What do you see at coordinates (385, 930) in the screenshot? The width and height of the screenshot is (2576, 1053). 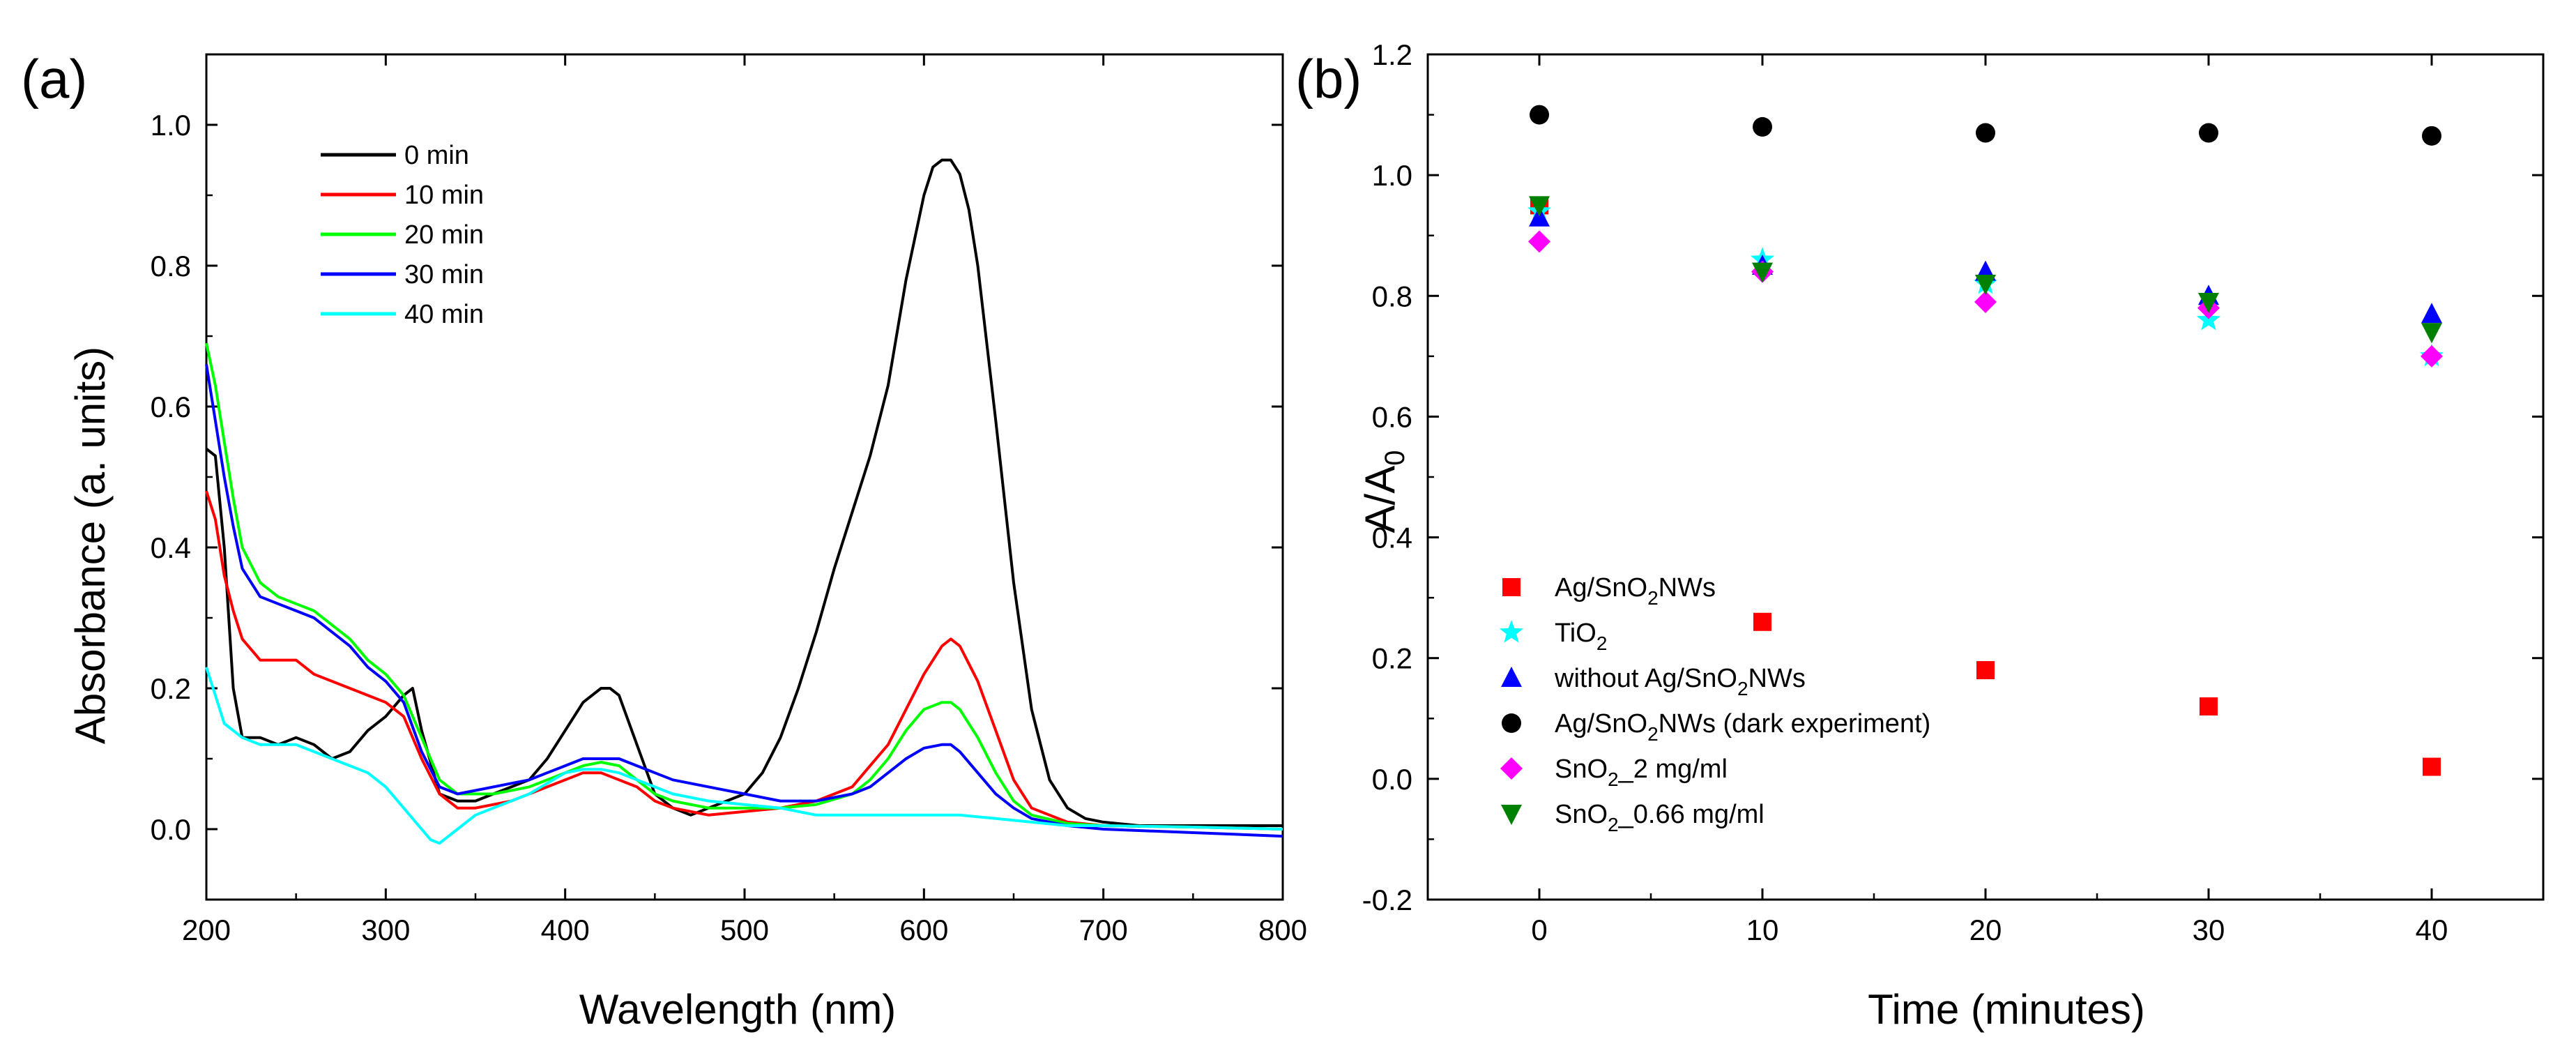 I see `panel-a-x-tick-label: 300` at bounding box center [385, 930].